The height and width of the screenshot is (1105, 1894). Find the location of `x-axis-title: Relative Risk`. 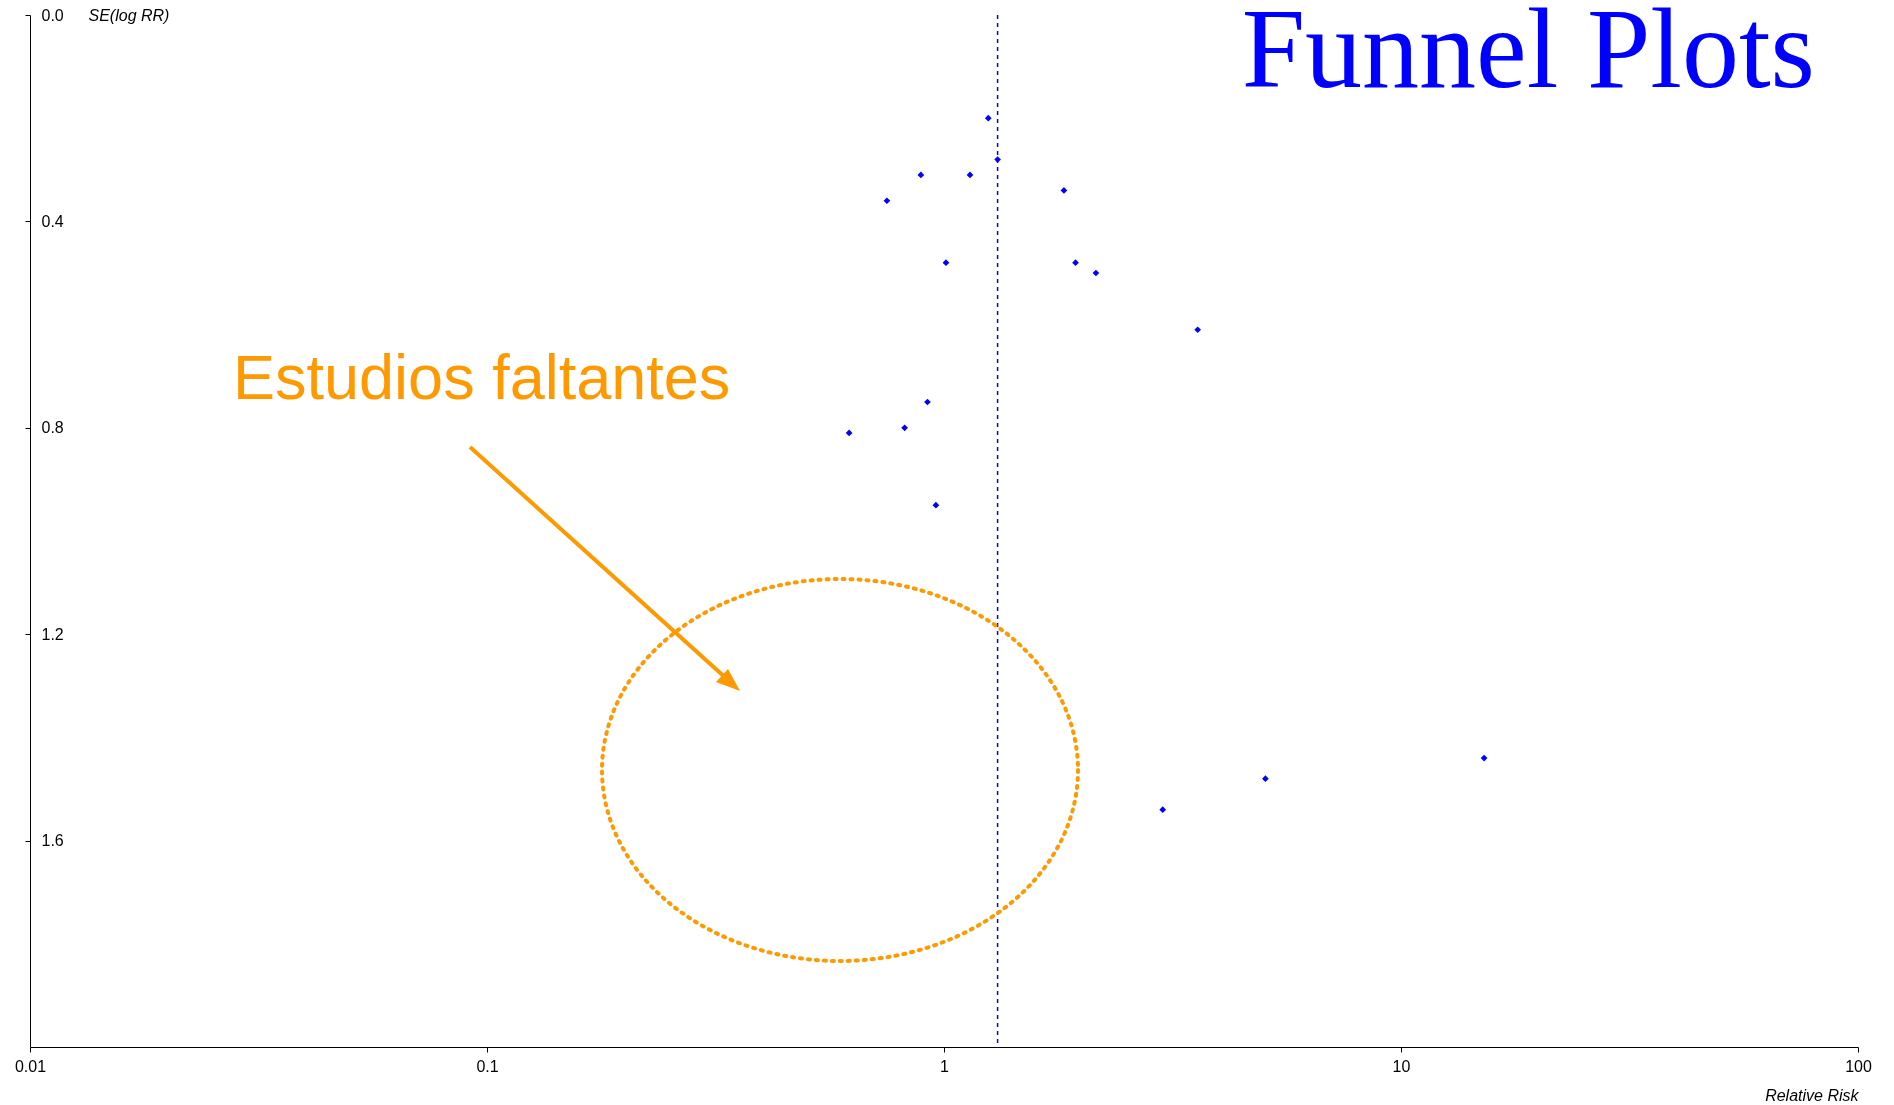

x-axis-title: Relative Risk is located at coordinates (1812, 1095).